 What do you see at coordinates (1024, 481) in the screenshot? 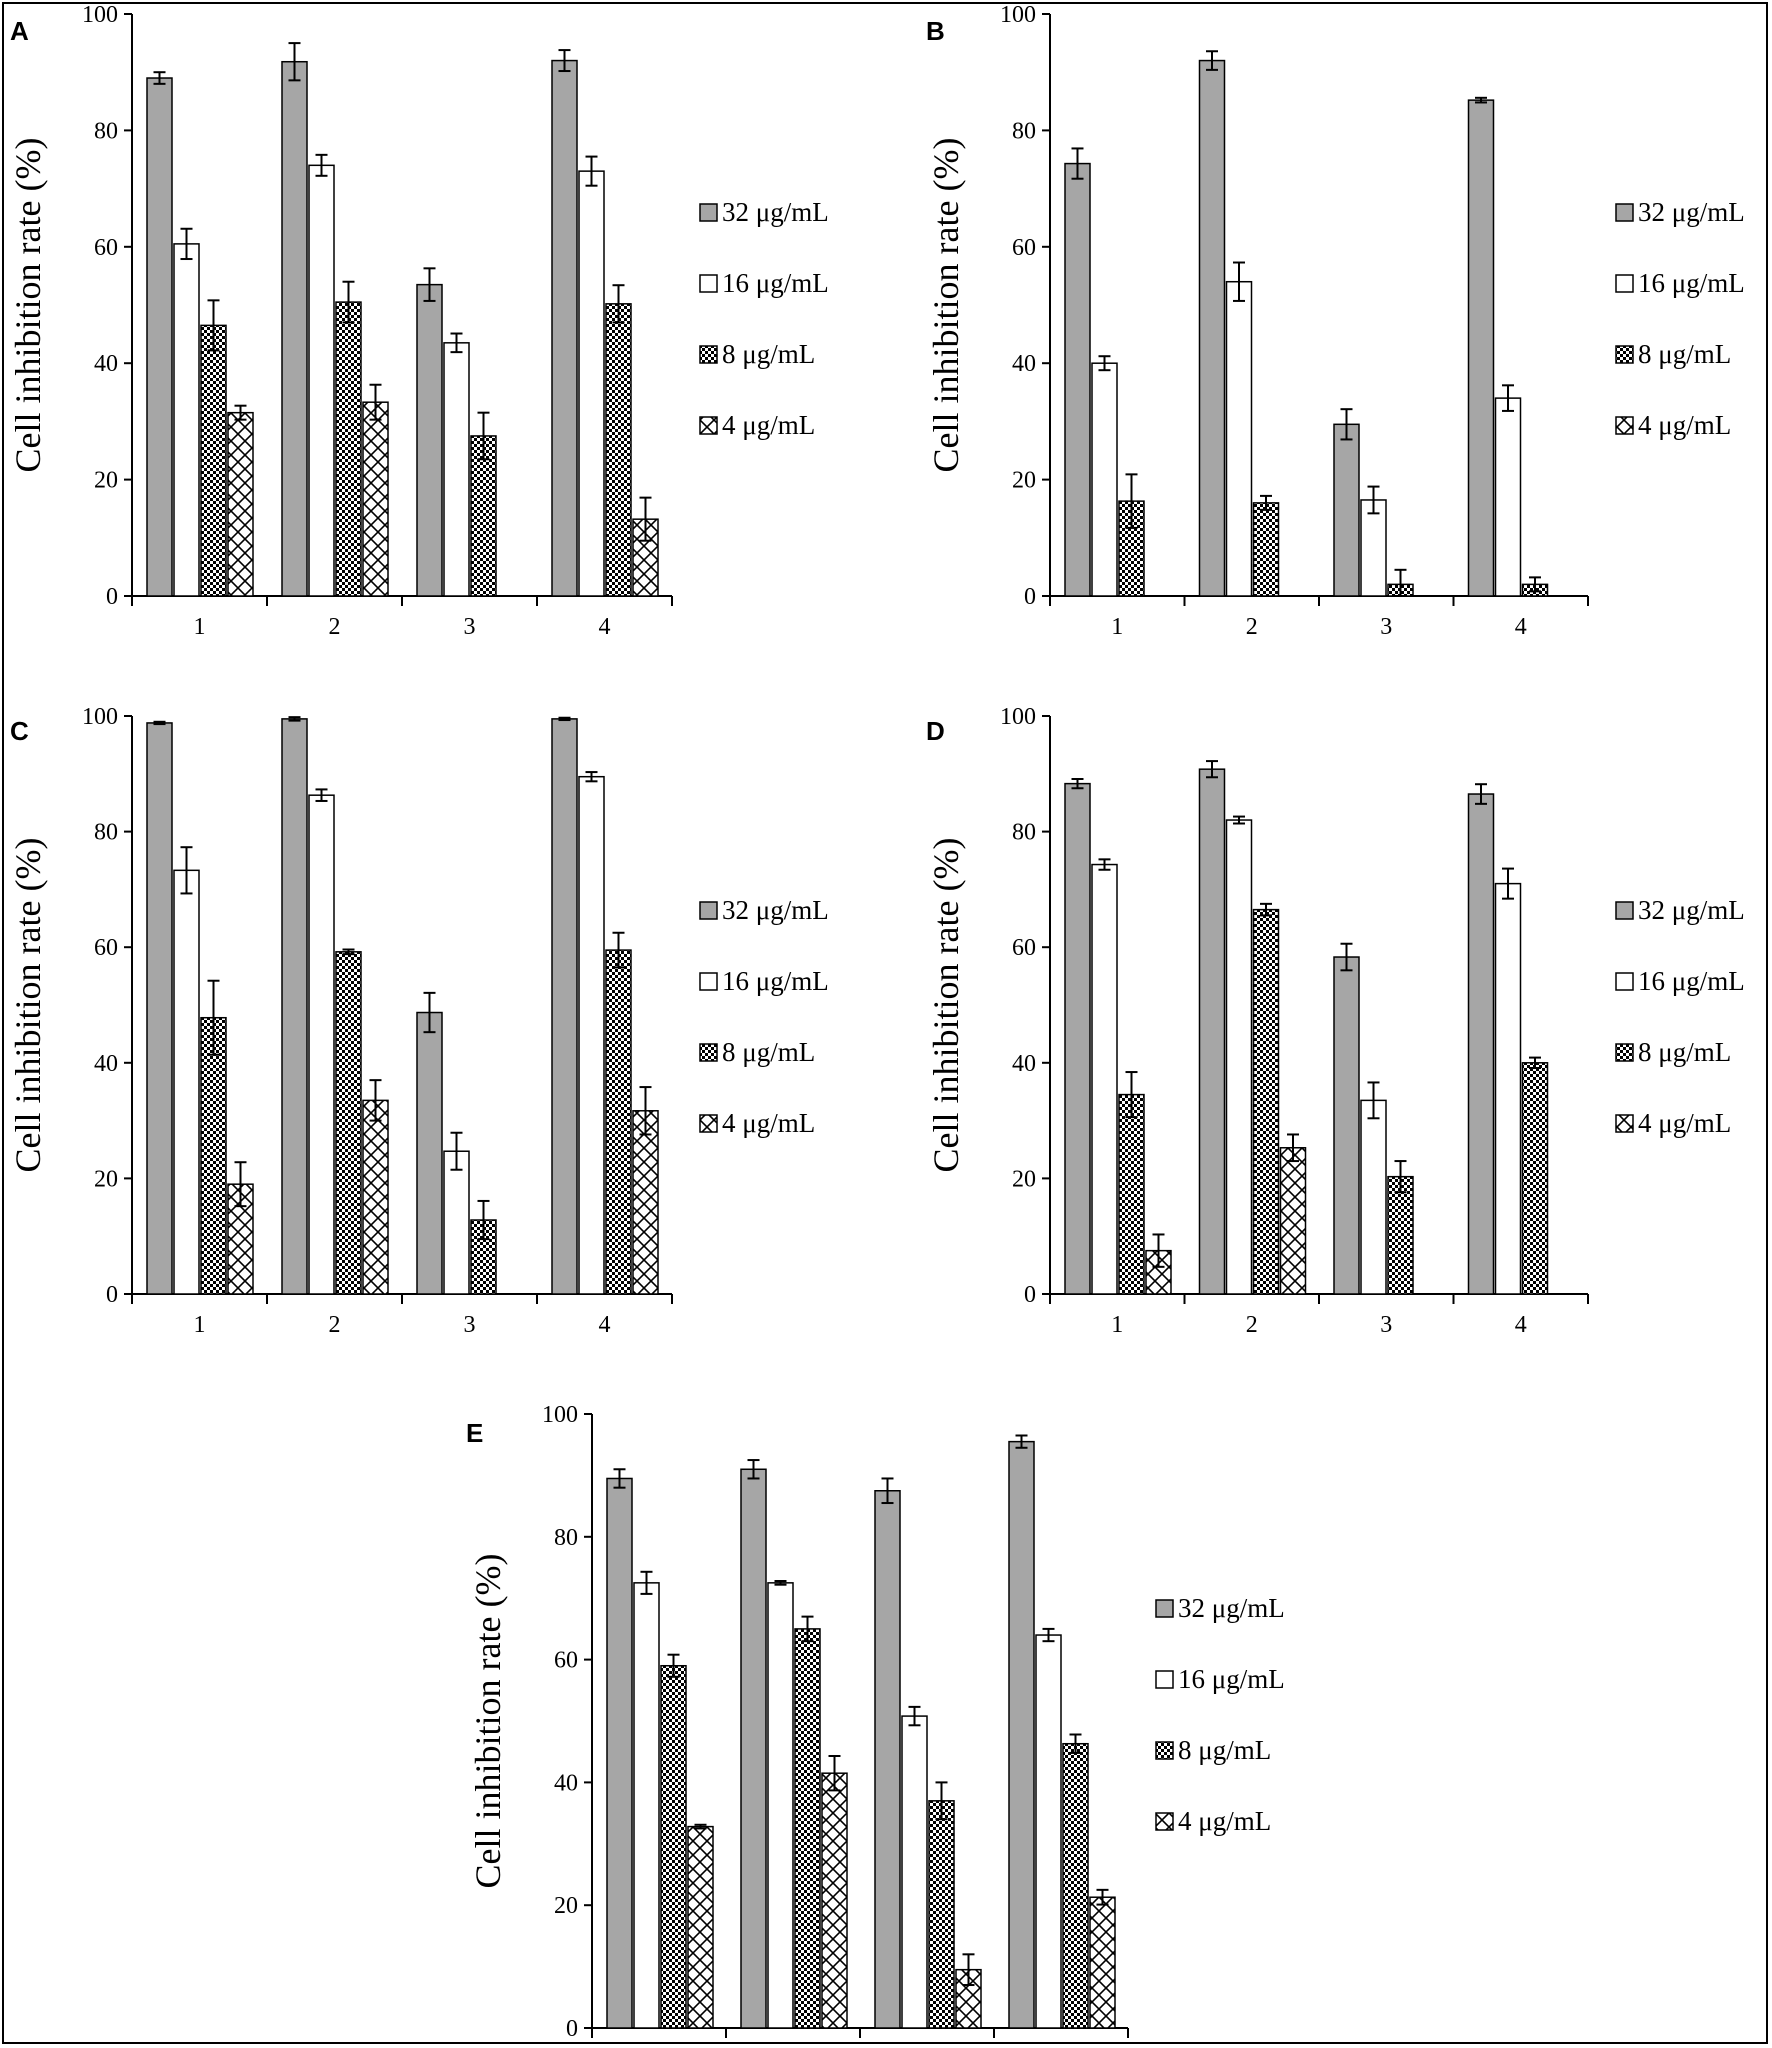
I see `y-tick-label: 20` at bounding box center [1024, 481].